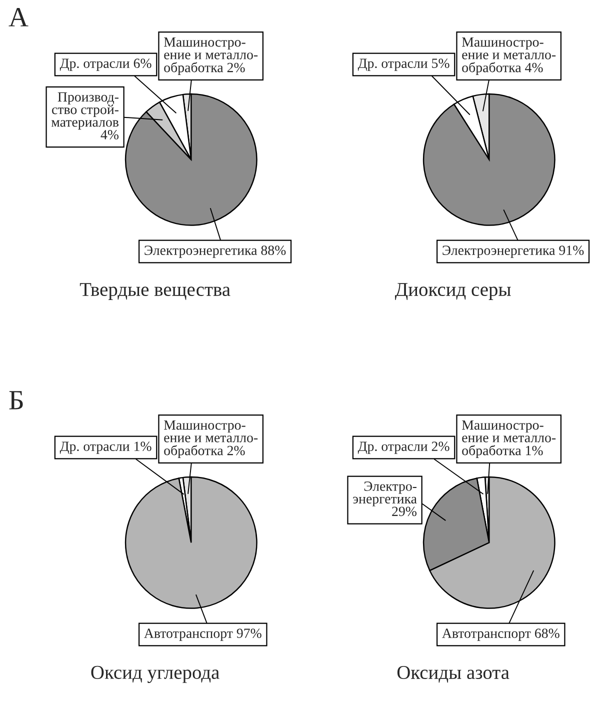 This screenshot has width=612, height=705. I want to click on slice-label: Электроэнергетика 88%, so click(215, 252).